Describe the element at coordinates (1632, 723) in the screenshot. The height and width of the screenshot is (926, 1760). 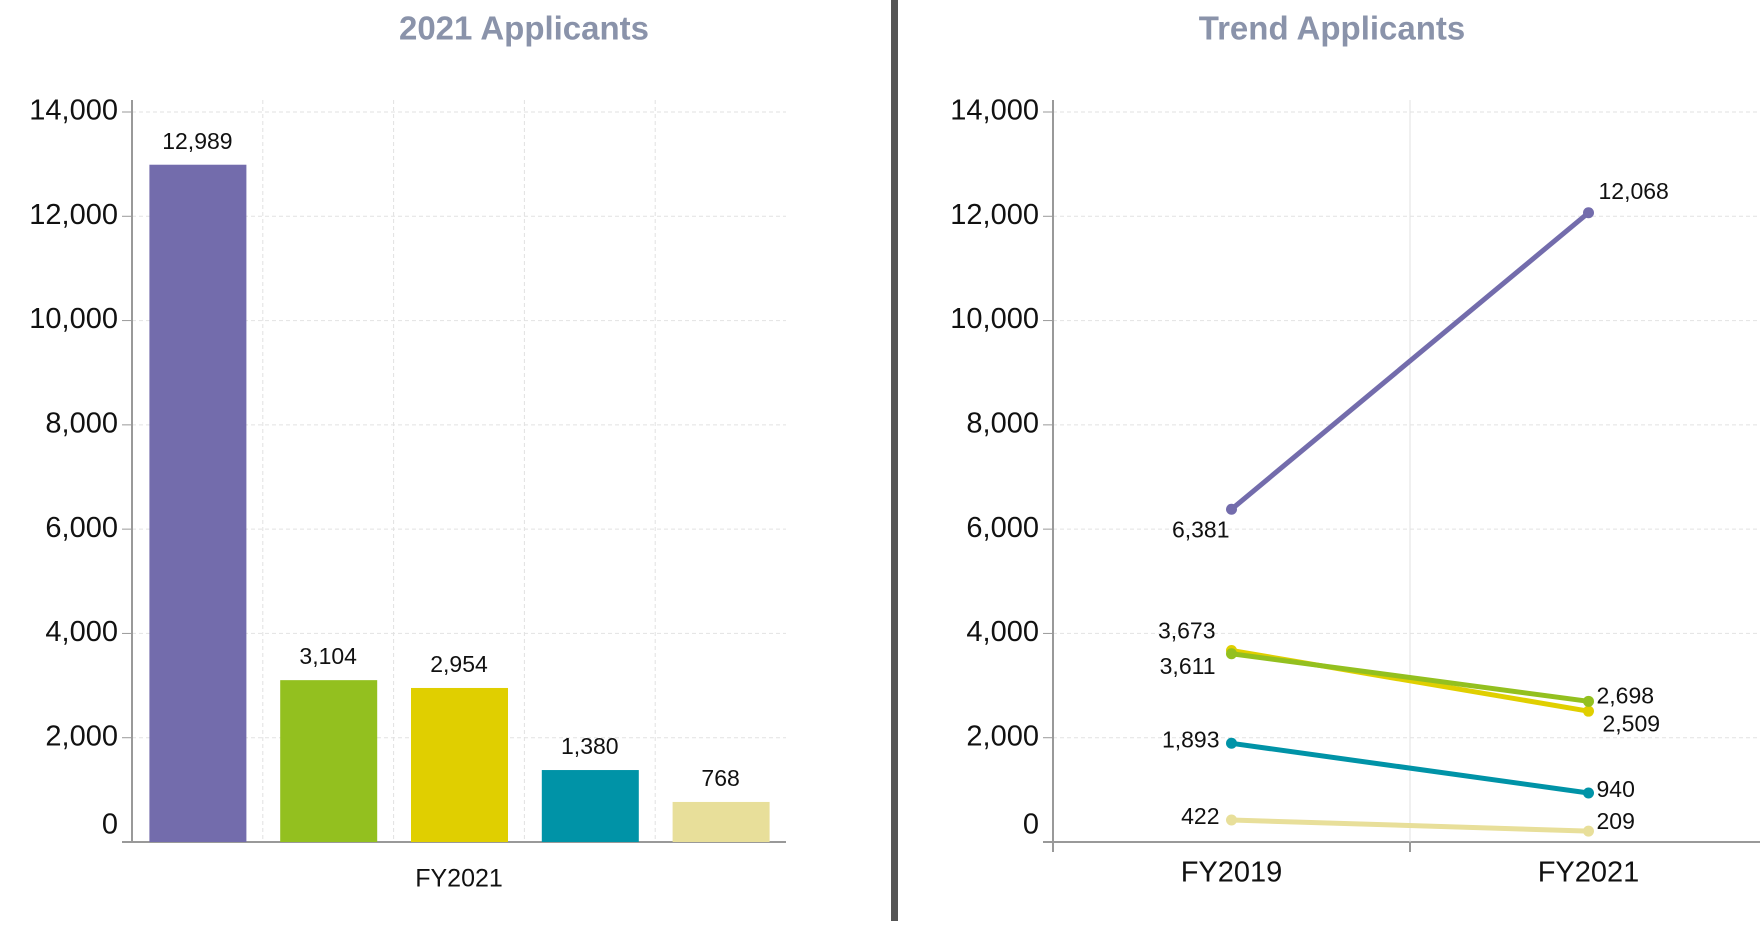
I see `data-label: 2,509` at that location.